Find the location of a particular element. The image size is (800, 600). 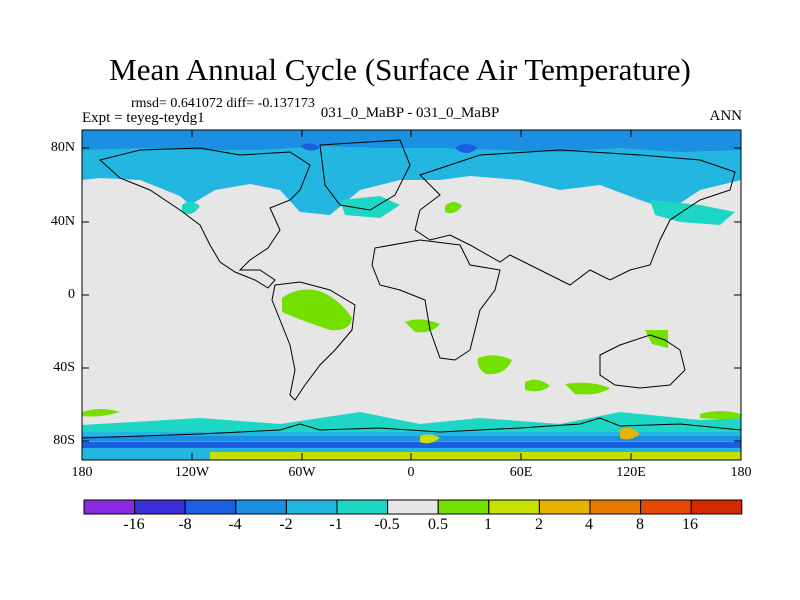

greenland-outline is located at coordinates (365, 175).